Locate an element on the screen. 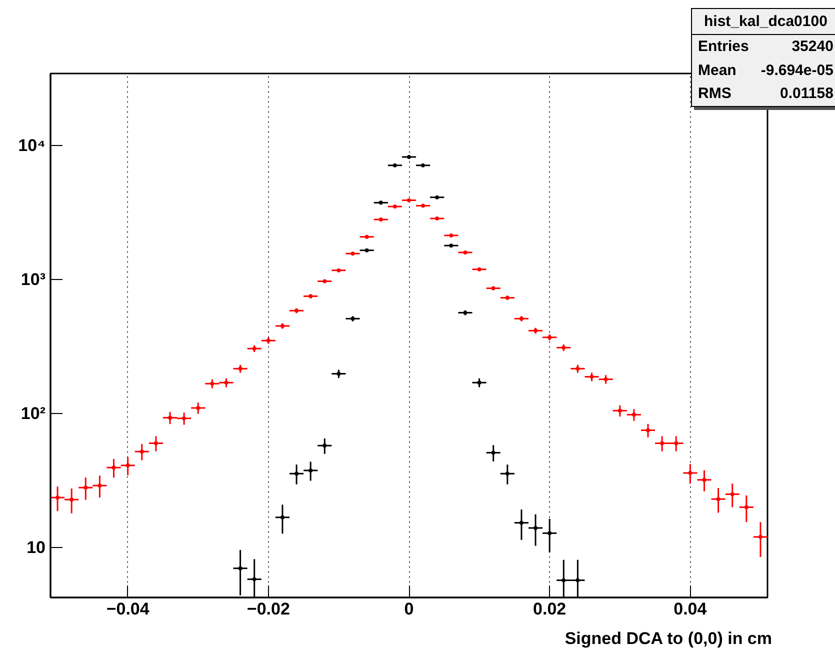 The width and height of the screenshot is (835, 652). x-tick-label: −0.02 is located at coordinates (268, 609).